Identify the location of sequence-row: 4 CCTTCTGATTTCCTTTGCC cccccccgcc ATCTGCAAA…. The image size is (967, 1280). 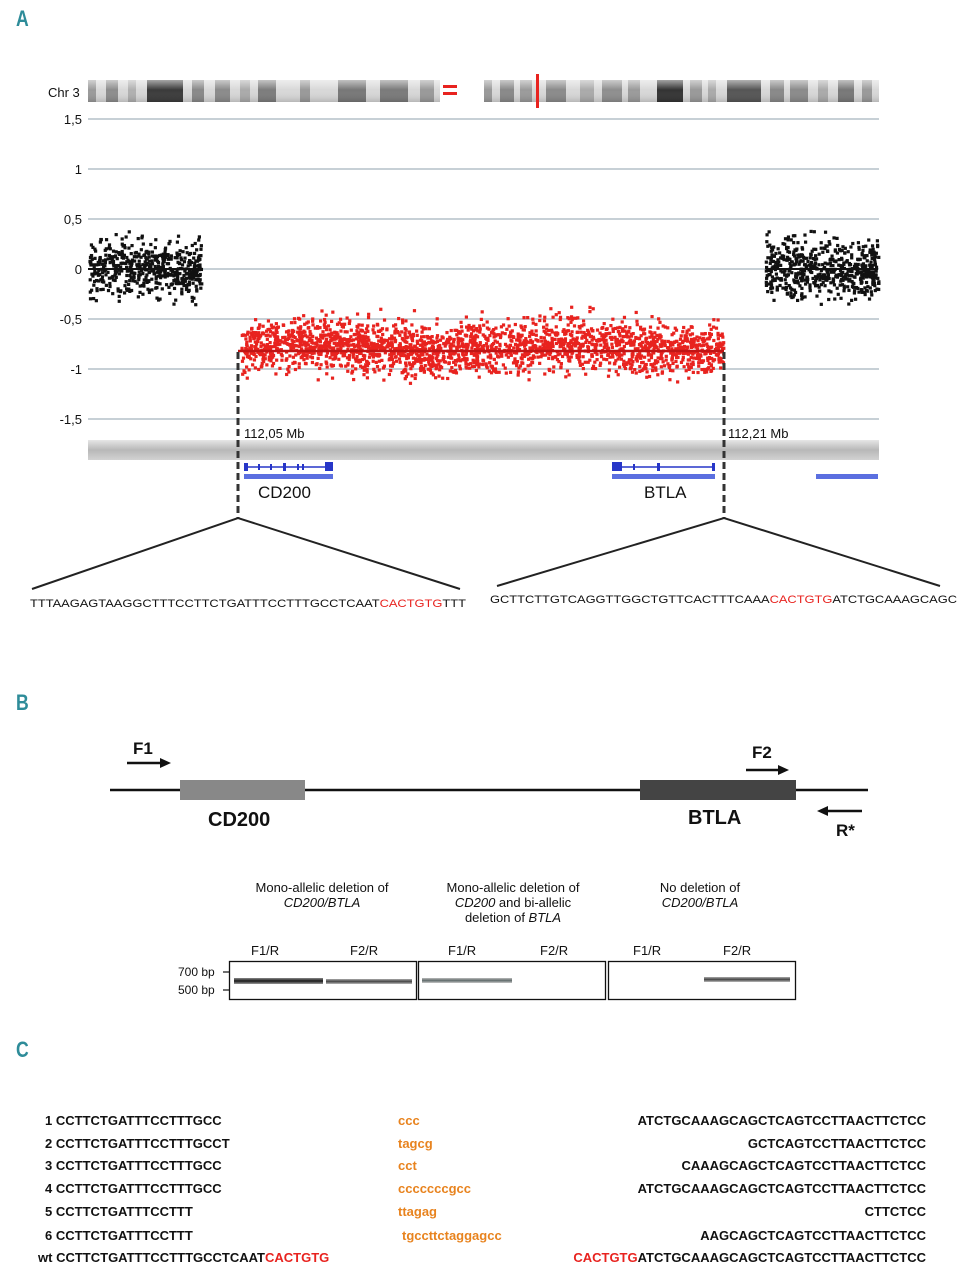
(488, 1191).